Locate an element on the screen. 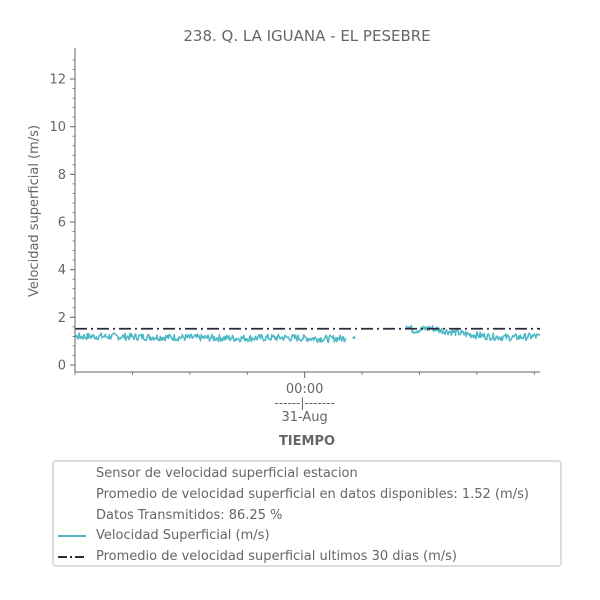 This screenshot has height=600, width=600. legend-station-text: Sensor de velocidad superficial estacion is located at coordinates (227, 473).